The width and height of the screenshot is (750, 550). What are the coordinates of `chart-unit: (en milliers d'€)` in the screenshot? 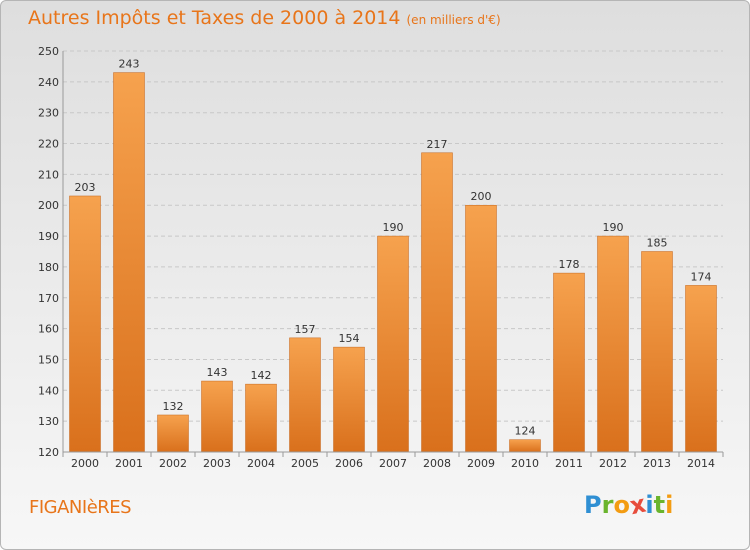 It's located at (453, 20).